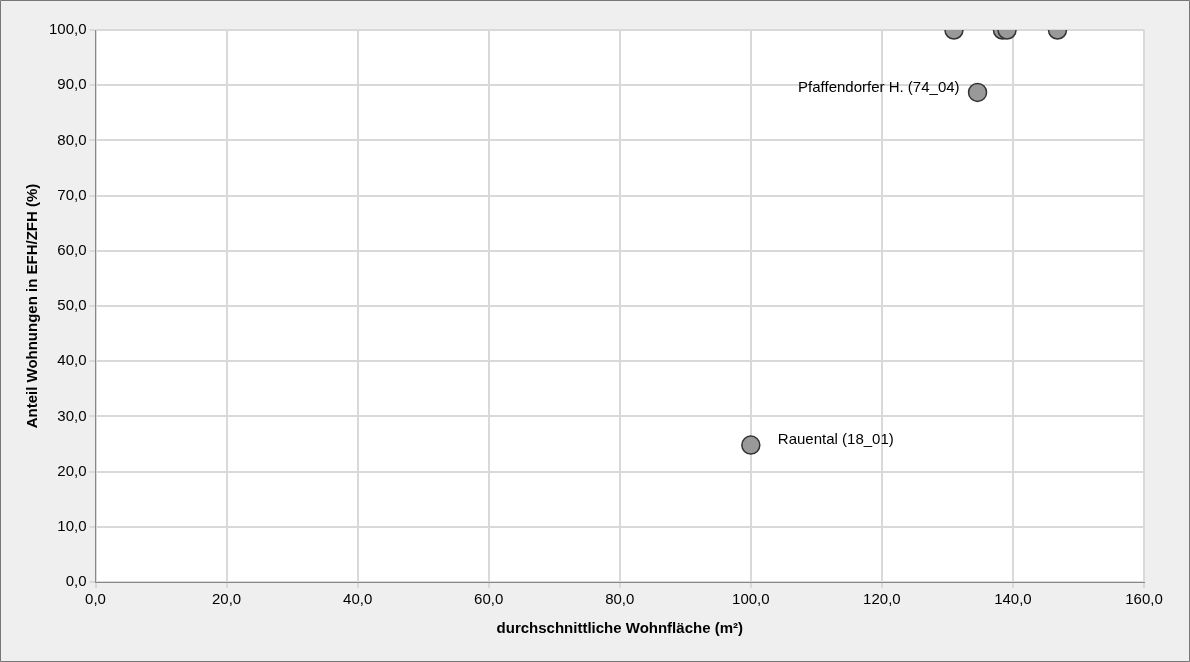  What do you see at coordinates (72, 470) in the screenshot?
I see `y-tick-label: 20,0` at bounding box center [72, 470].